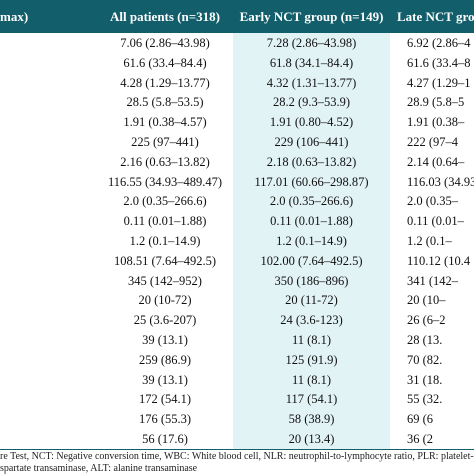 The height and width of the screenshot is (474, 474). What do you see at coordinates (165, 16) in the screenshot?
I see `header-cell: All patients (n=318)` at bounding box center [165, 16].